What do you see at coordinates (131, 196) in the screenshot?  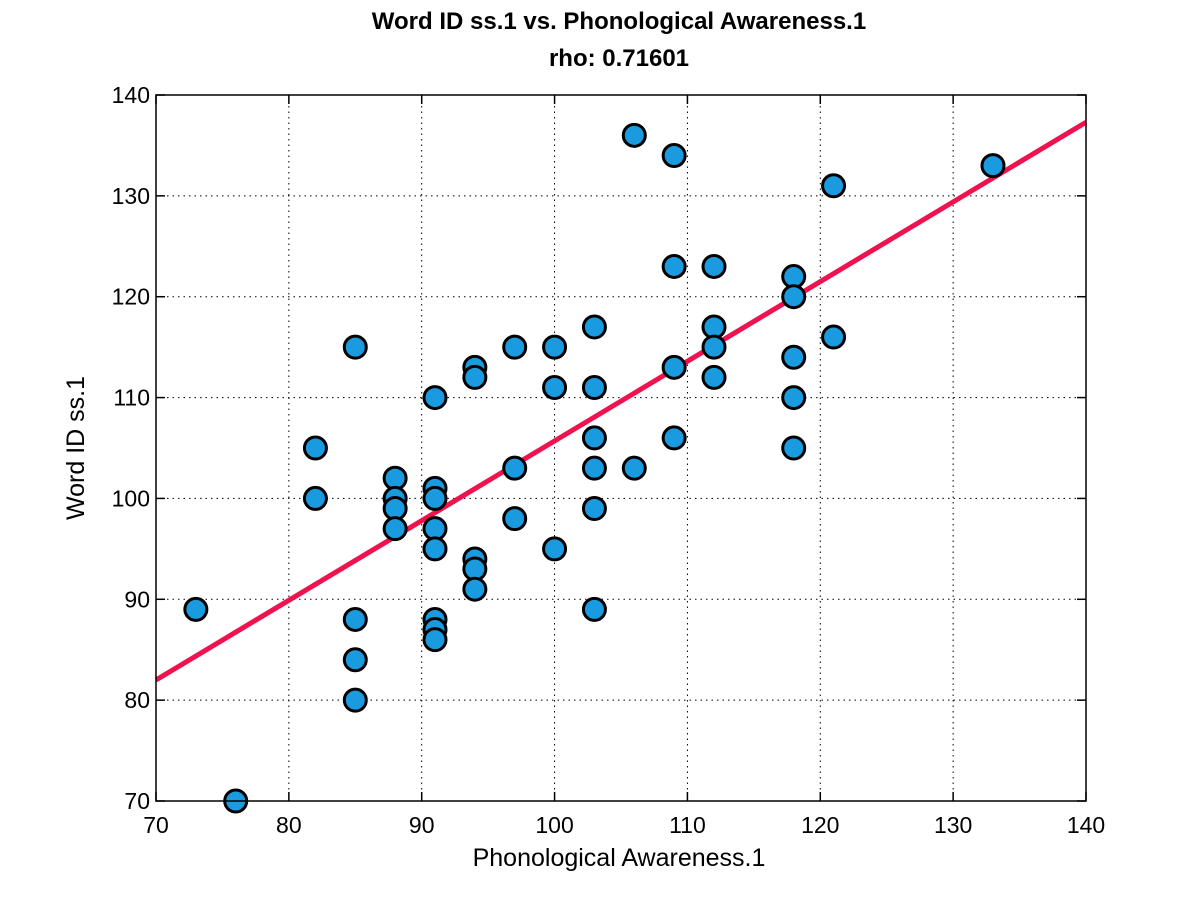 I see `y-tick-label: 130` at bounding box center [131, 196].